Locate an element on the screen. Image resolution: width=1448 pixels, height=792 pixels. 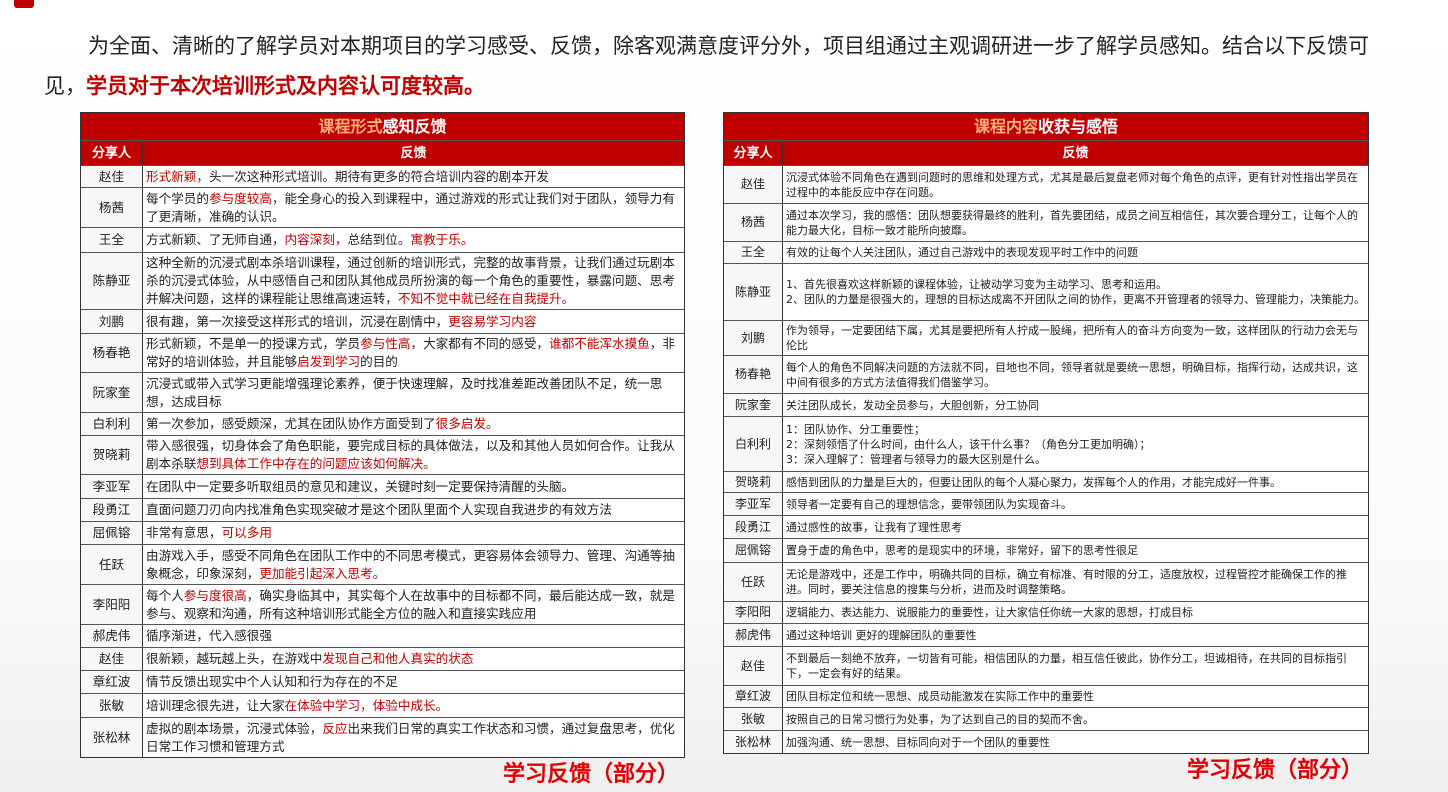
sharer-name: 郝虎伟 is located at coordinates (112, 636).